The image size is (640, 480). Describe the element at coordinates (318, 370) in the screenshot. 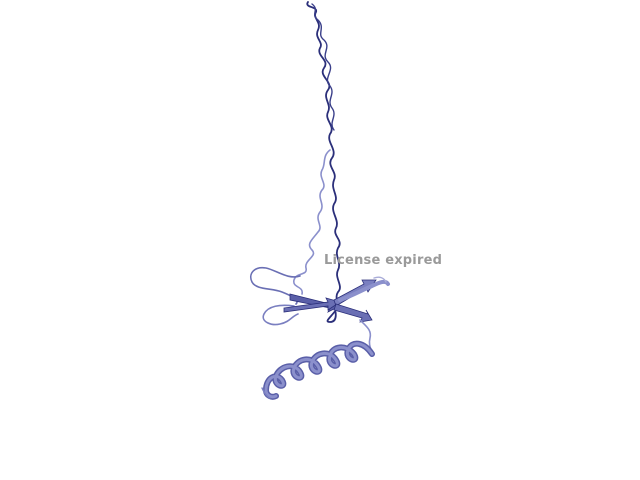

I see `alpha-helix` at that location.